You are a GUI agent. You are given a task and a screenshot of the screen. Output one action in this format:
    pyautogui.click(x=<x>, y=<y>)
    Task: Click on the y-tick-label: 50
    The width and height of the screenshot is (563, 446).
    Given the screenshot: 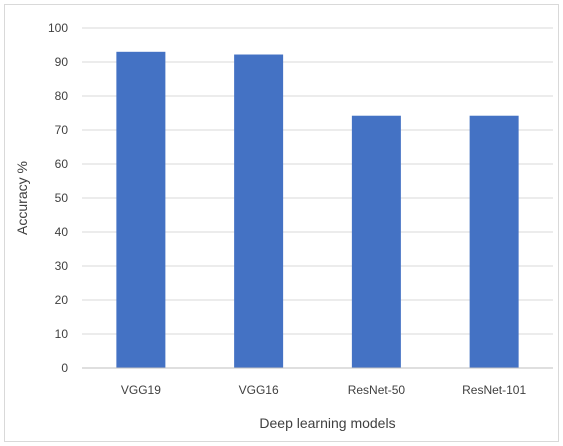 What is the action you would take?
    pyautogui.click(x=62, y=198)
    